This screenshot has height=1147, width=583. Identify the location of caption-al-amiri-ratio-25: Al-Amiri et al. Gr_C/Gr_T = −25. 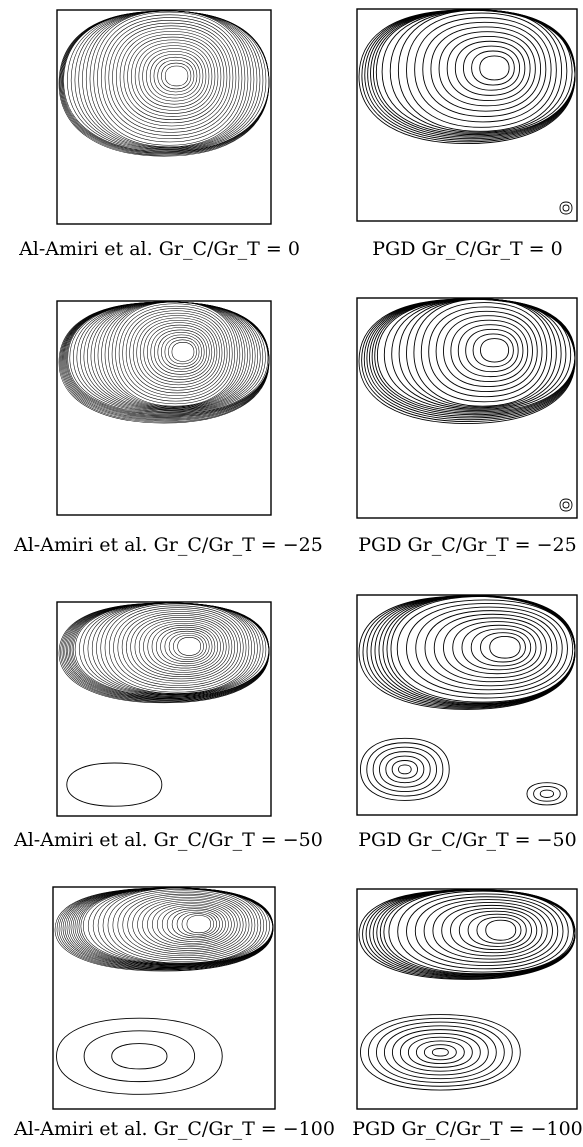
(168, 545).